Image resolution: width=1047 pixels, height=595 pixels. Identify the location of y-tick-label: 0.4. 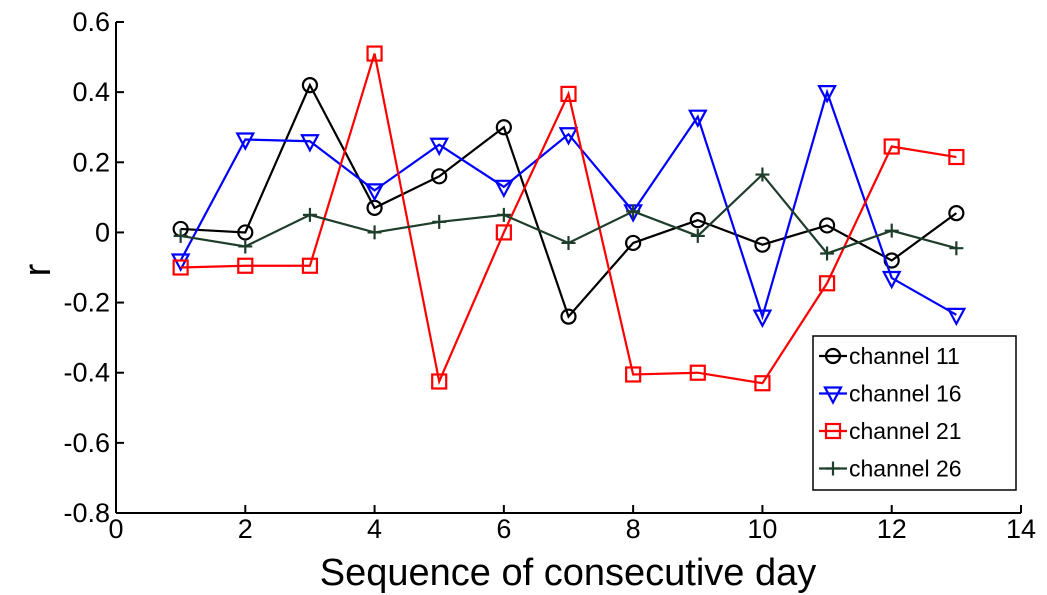
(91, 92).